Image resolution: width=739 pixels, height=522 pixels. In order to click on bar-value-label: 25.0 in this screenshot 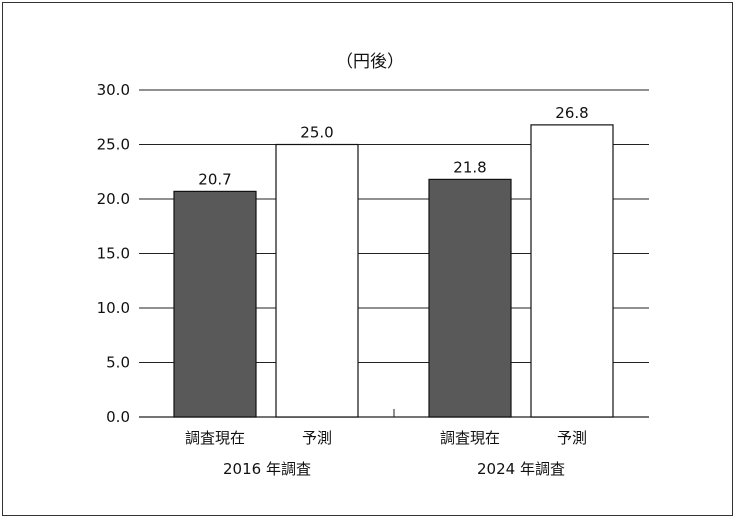, I will do `click(316, 133)`.